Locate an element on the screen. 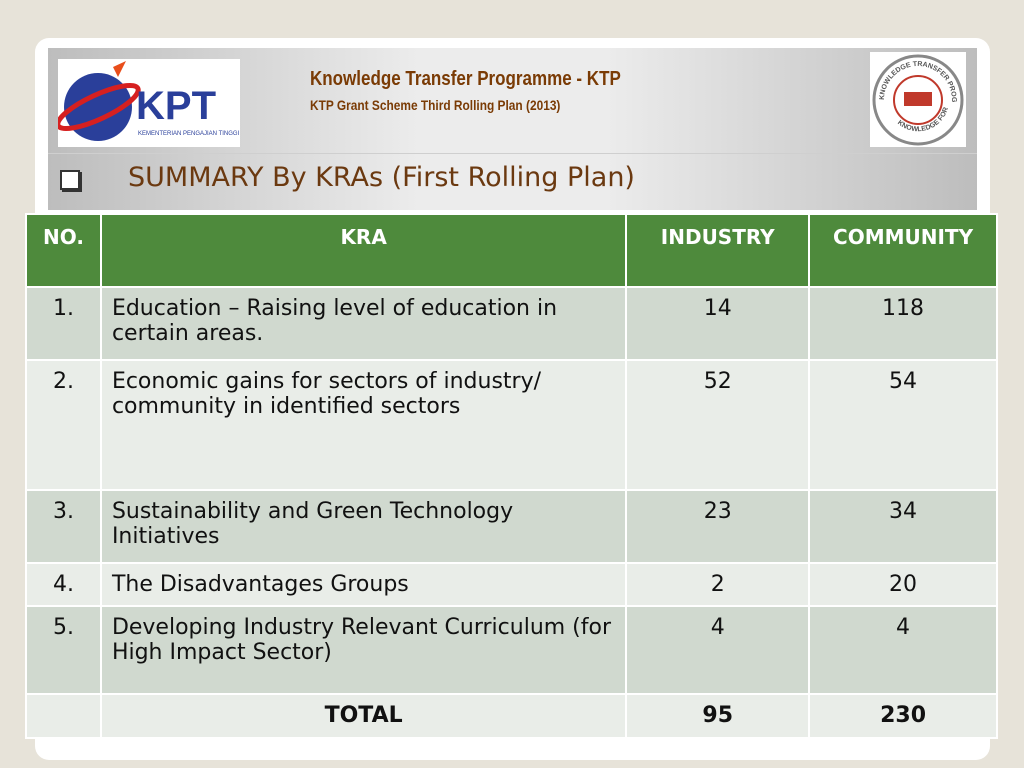  left-logo: KPT KEMENTERIAN PENGAJIAN TINGGI is located at coordinates (147, 103).